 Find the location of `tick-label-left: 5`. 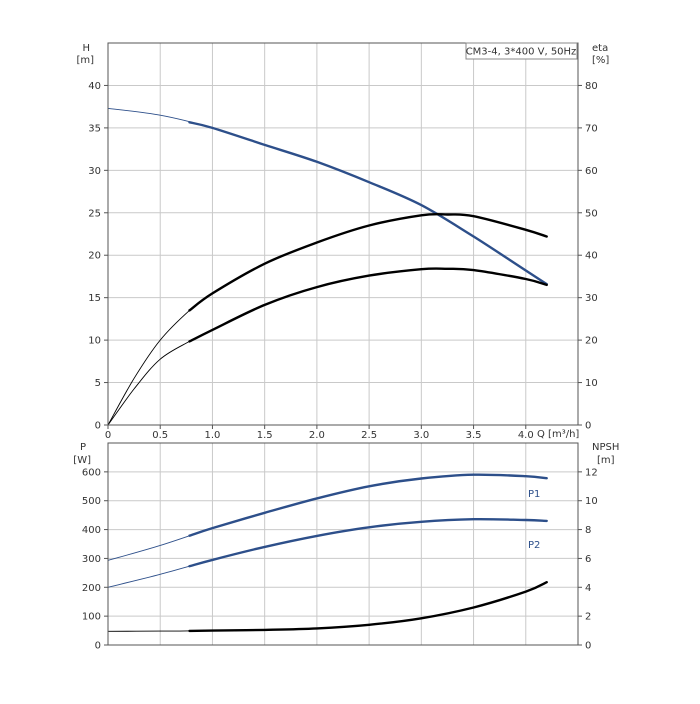

tick-label-left: 5 is located at coordinates (98, 383).